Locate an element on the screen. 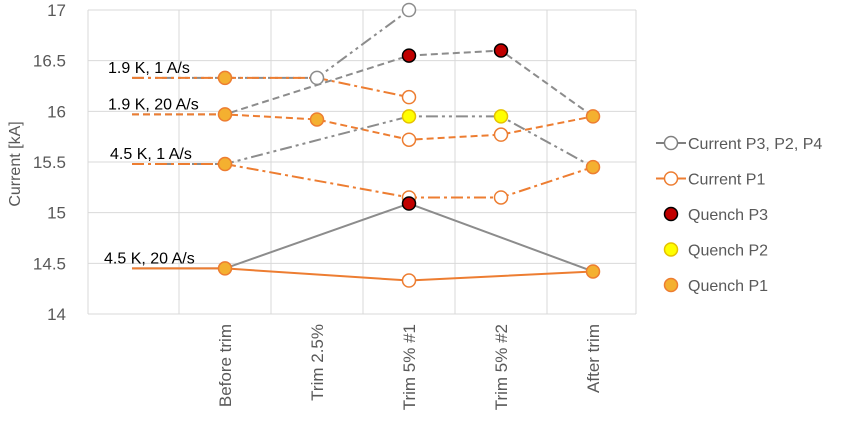 This screenshot has height=432, width=850. y-axis-title: Current [kA] is located at coordinates (15, 163).